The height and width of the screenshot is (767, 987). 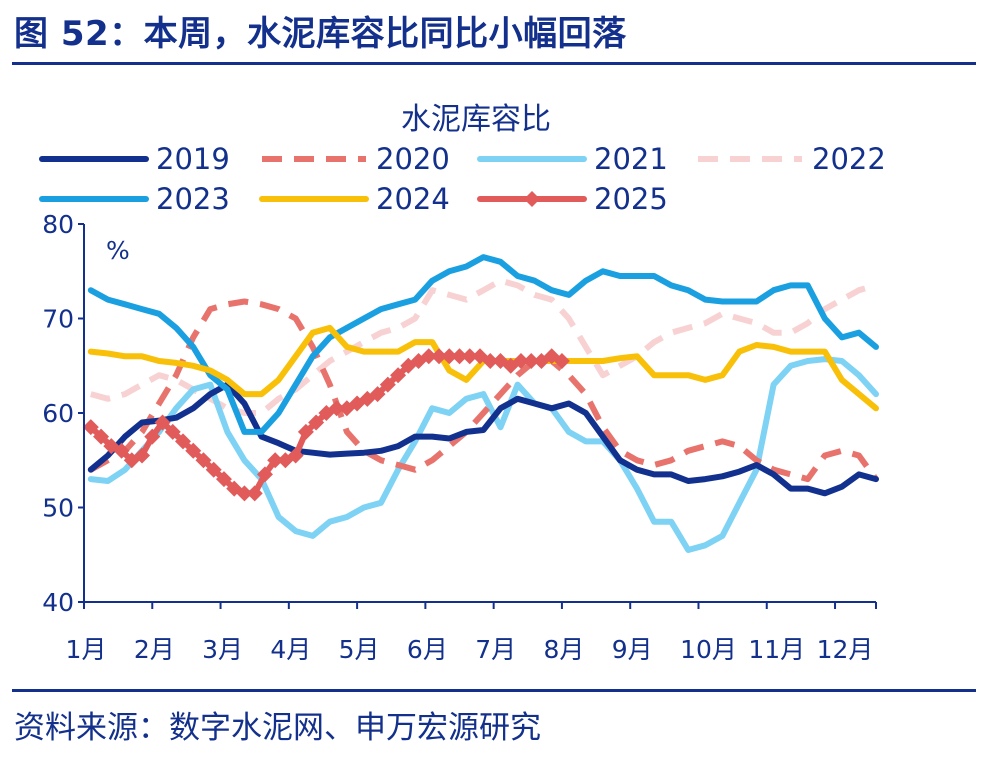 What do you see at coordinates (476, 119) in the screenshot?
I see `chart-title: 水泥库容比` at bounding box center [476, 119].